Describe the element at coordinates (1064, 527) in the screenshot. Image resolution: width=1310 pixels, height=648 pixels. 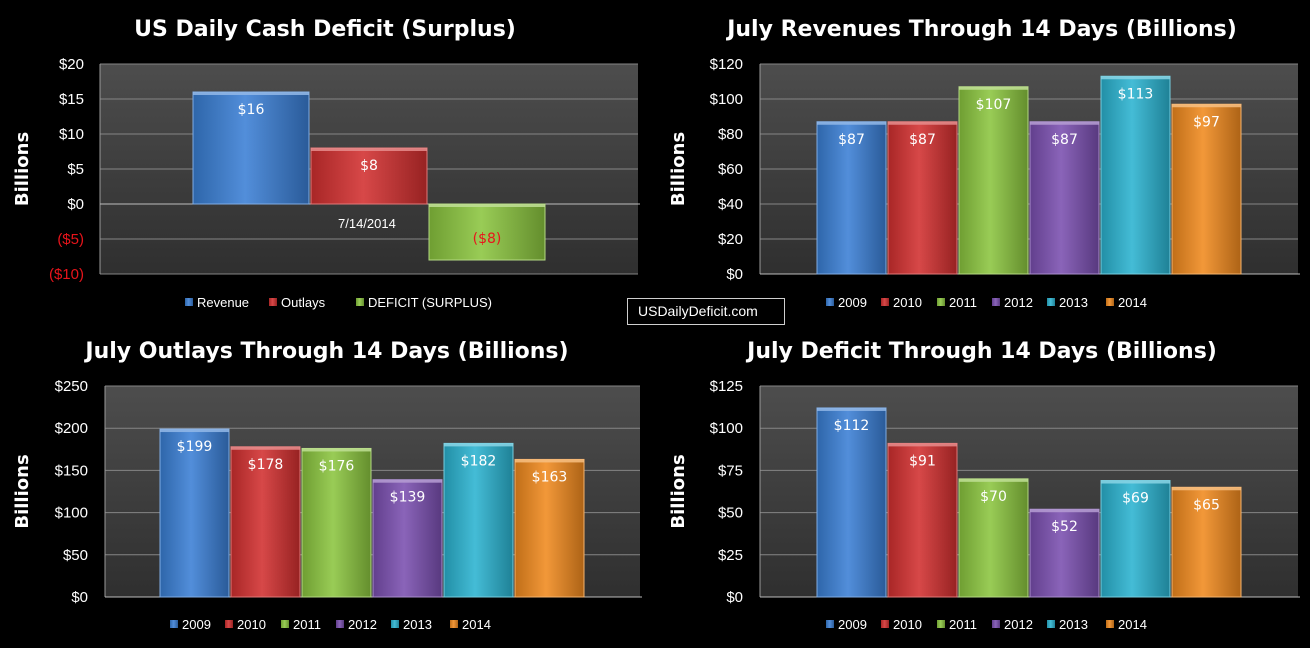
I see `data-label: $52` at that location.